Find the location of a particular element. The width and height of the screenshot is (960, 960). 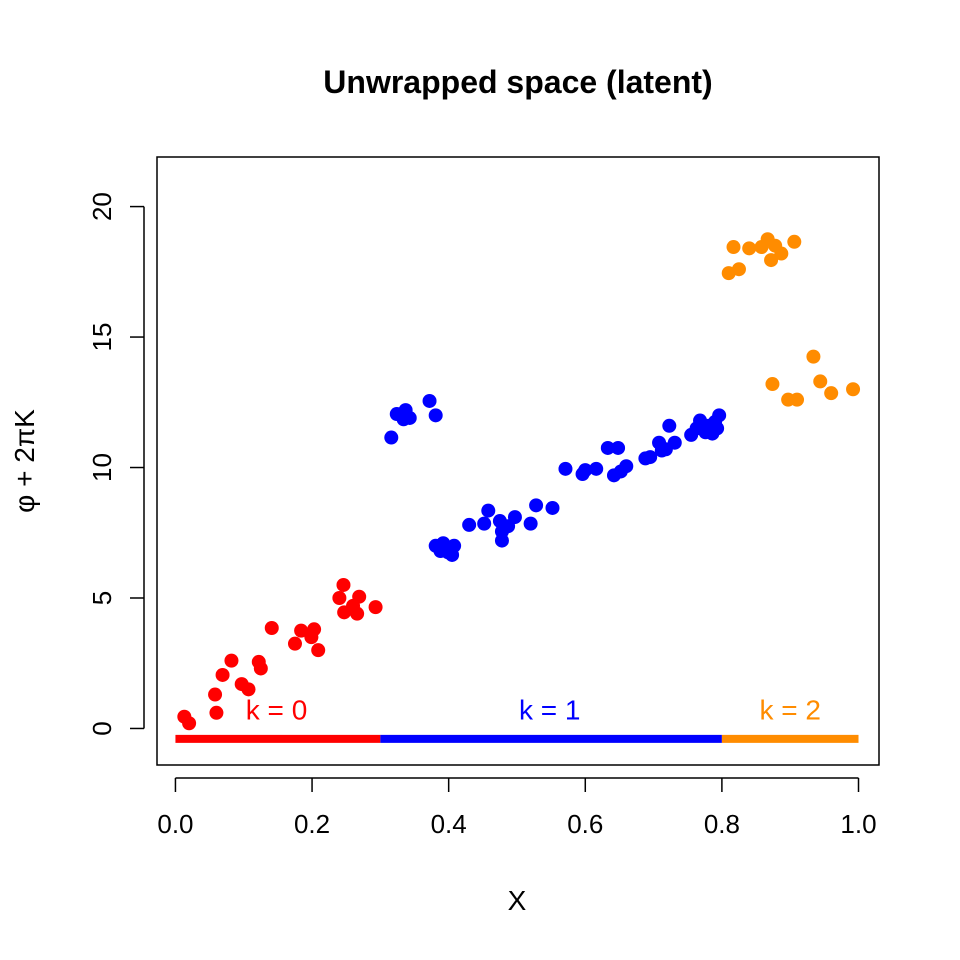

x-tick-label: 0.0 is located at coordinates (175, 824).